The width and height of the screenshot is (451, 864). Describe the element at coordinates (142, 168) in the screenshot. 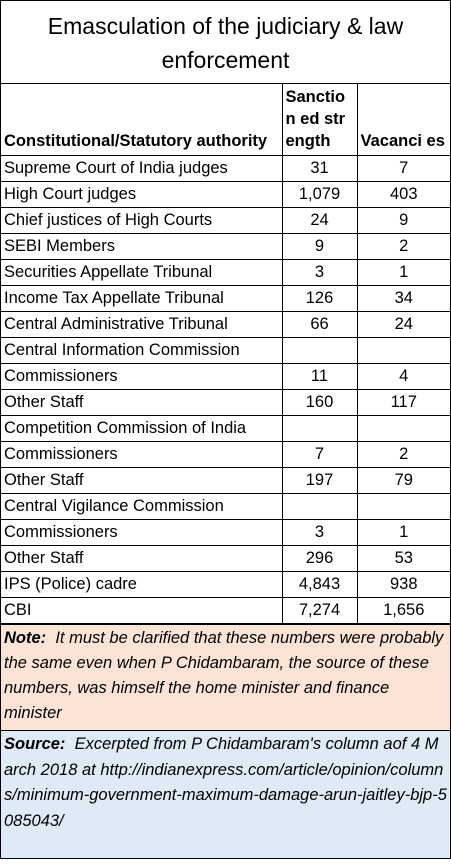

I see `row-label: Supreme Court of India judges` at that location.